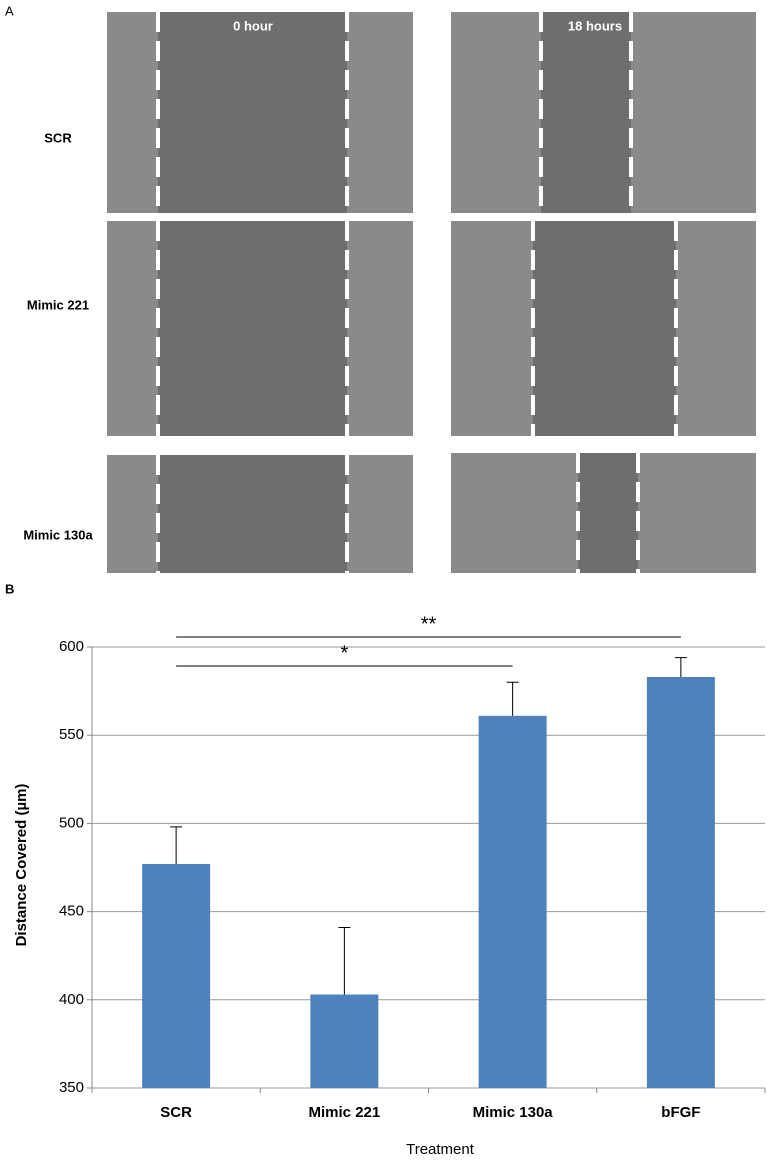  What do you see at coordinates (21, 865) in the screenshot?
I see `y-axis-label: Distance Covered (µm)` at bounding box center [21, 865].